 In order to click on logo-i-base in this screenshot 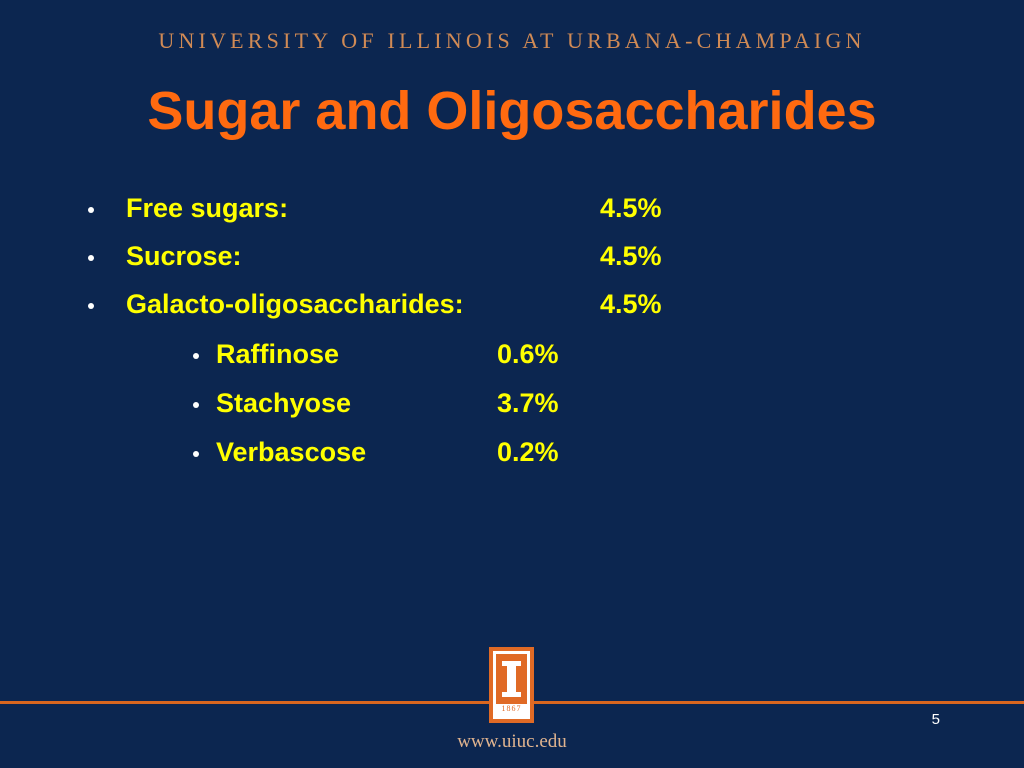, I will do `click(511, 694)`.